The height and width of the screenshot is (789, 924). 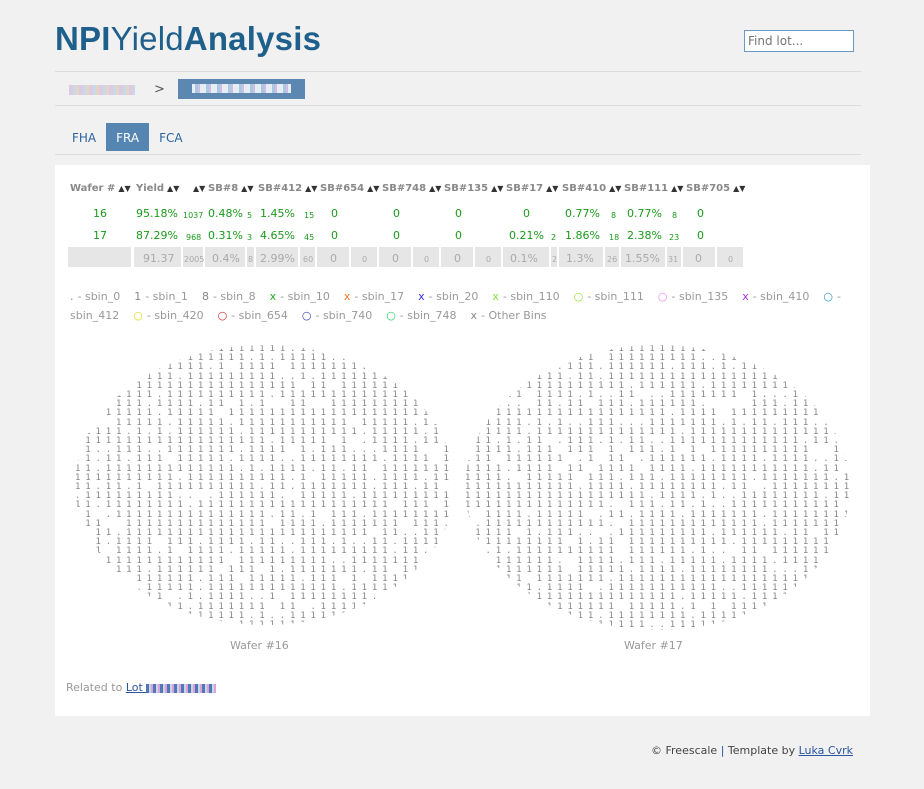 I want to click on row17-sb412: 4.65%, so click(x=277, y=235).